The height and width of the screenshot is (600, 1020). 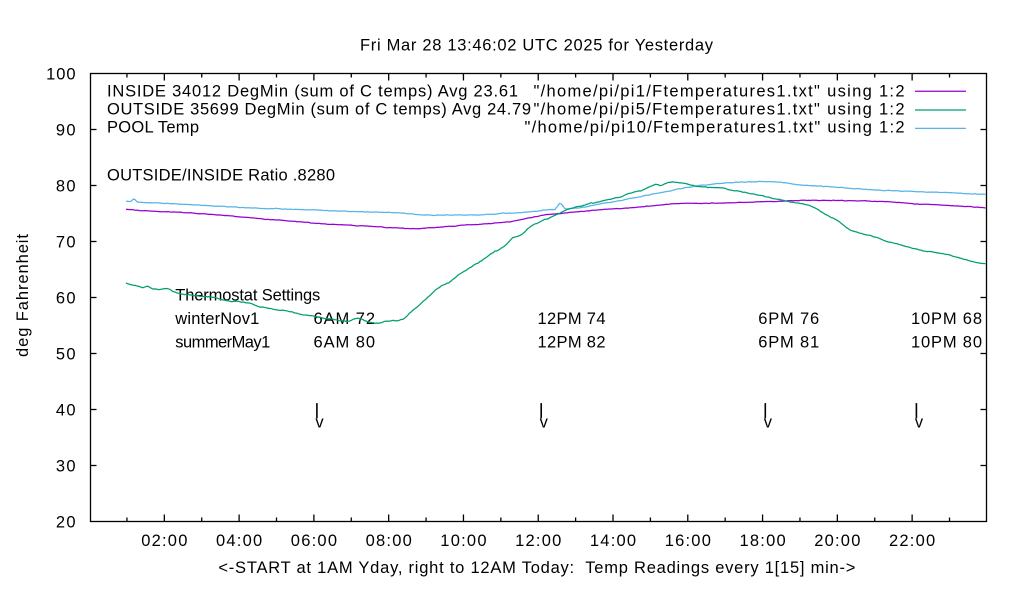 What do you see at coordinates (216, 319) in the screenshot?
I see `svg-text: winterNov1` at bounding box center [216, 319].